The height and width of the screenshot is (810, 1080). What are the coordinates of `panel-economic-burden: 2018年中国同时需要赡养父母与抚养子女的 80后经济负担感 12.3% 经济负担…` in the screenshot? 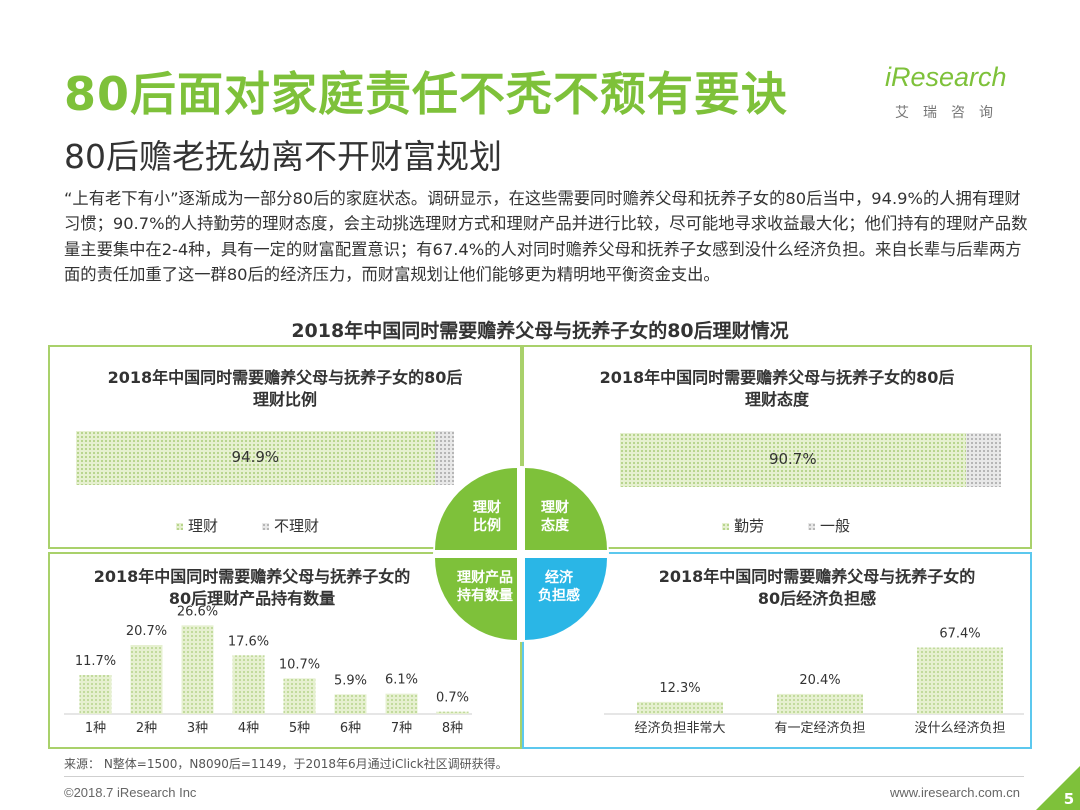 It's located at (777, 650).